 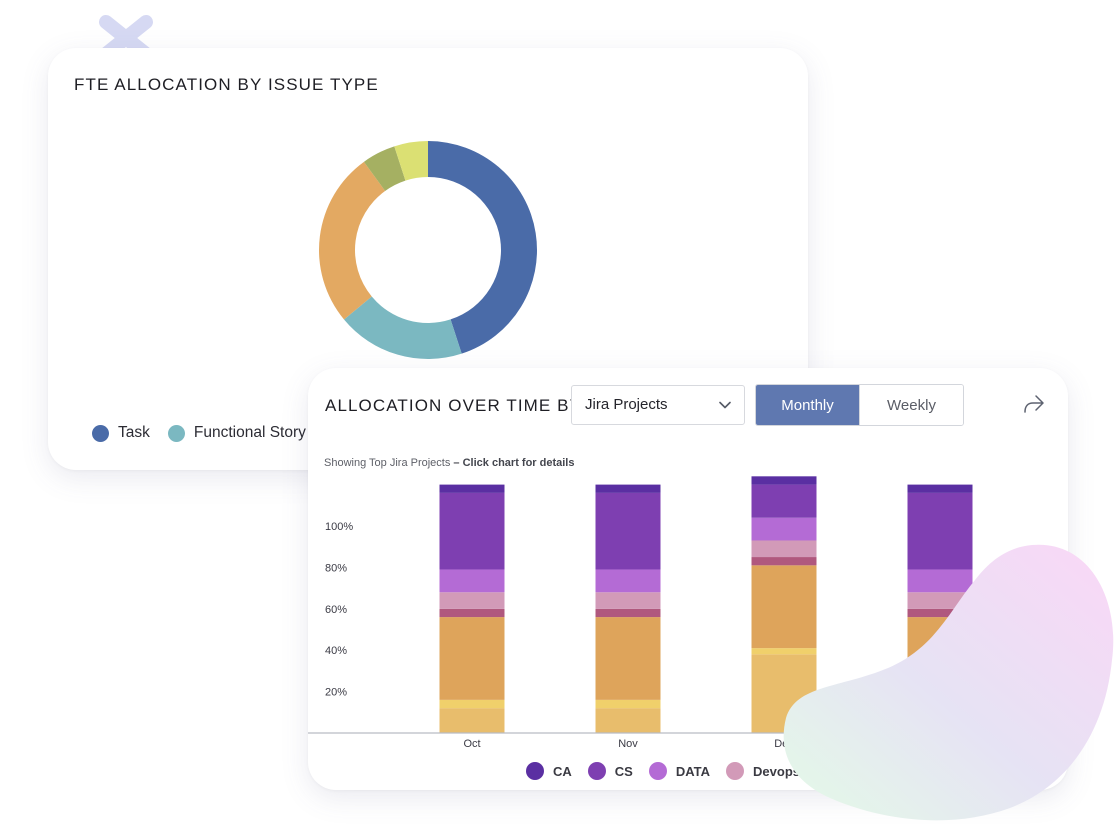 What do you see at coordinates (693, 771) in the screenshot?
I see `legend-label: DATA` at bounding box center [693, 771].